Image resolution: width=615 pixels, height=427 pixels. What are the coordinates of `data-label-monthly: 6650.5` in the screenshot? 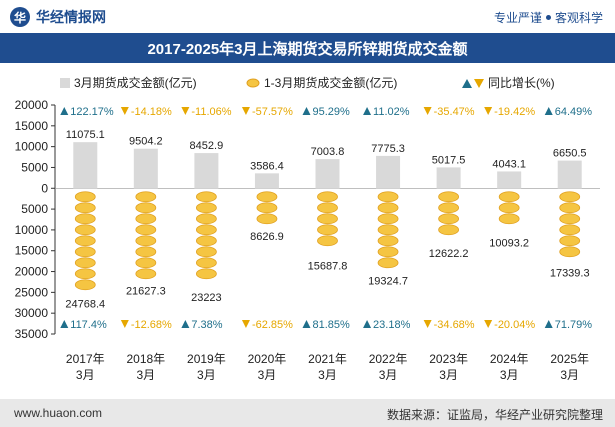 It's located at (570, 154).